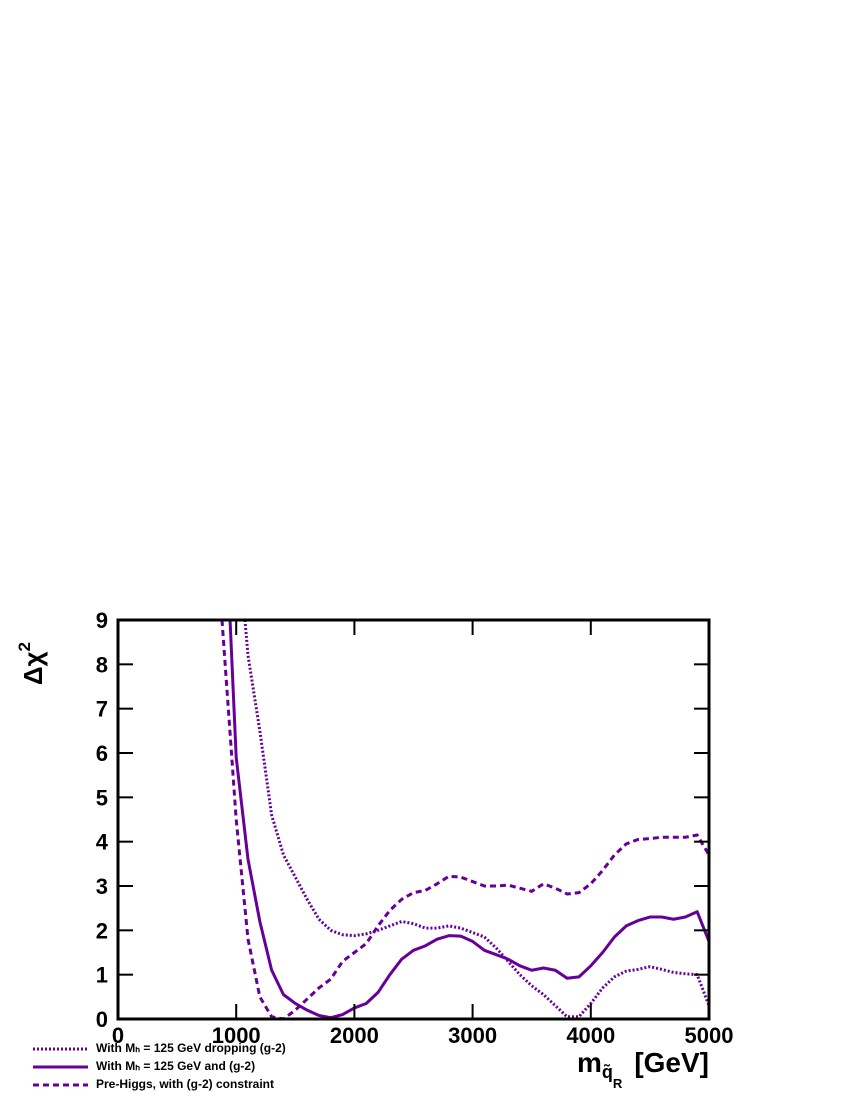 Image resolution: width=850 pixels, height=1100 pixels. What do you see at coordinates (102, 709) in the screenshot?
I see `y-tick-label: 7` at bounding box center [102, 709].